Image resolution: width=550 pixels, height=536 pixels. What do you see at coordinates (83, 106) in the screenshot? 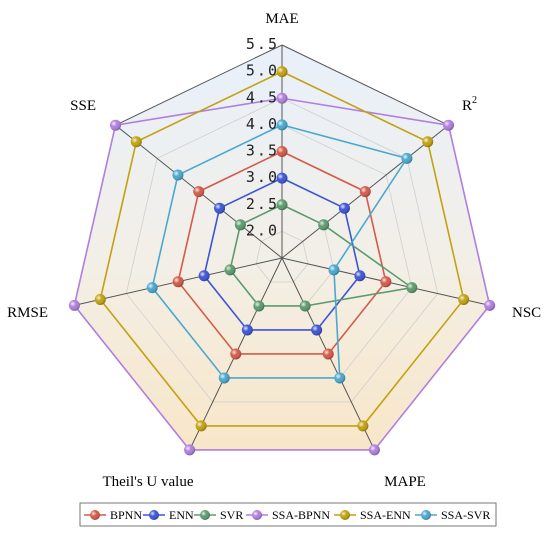
I see `axis-label: SSE` at bounding box center [83, 106].